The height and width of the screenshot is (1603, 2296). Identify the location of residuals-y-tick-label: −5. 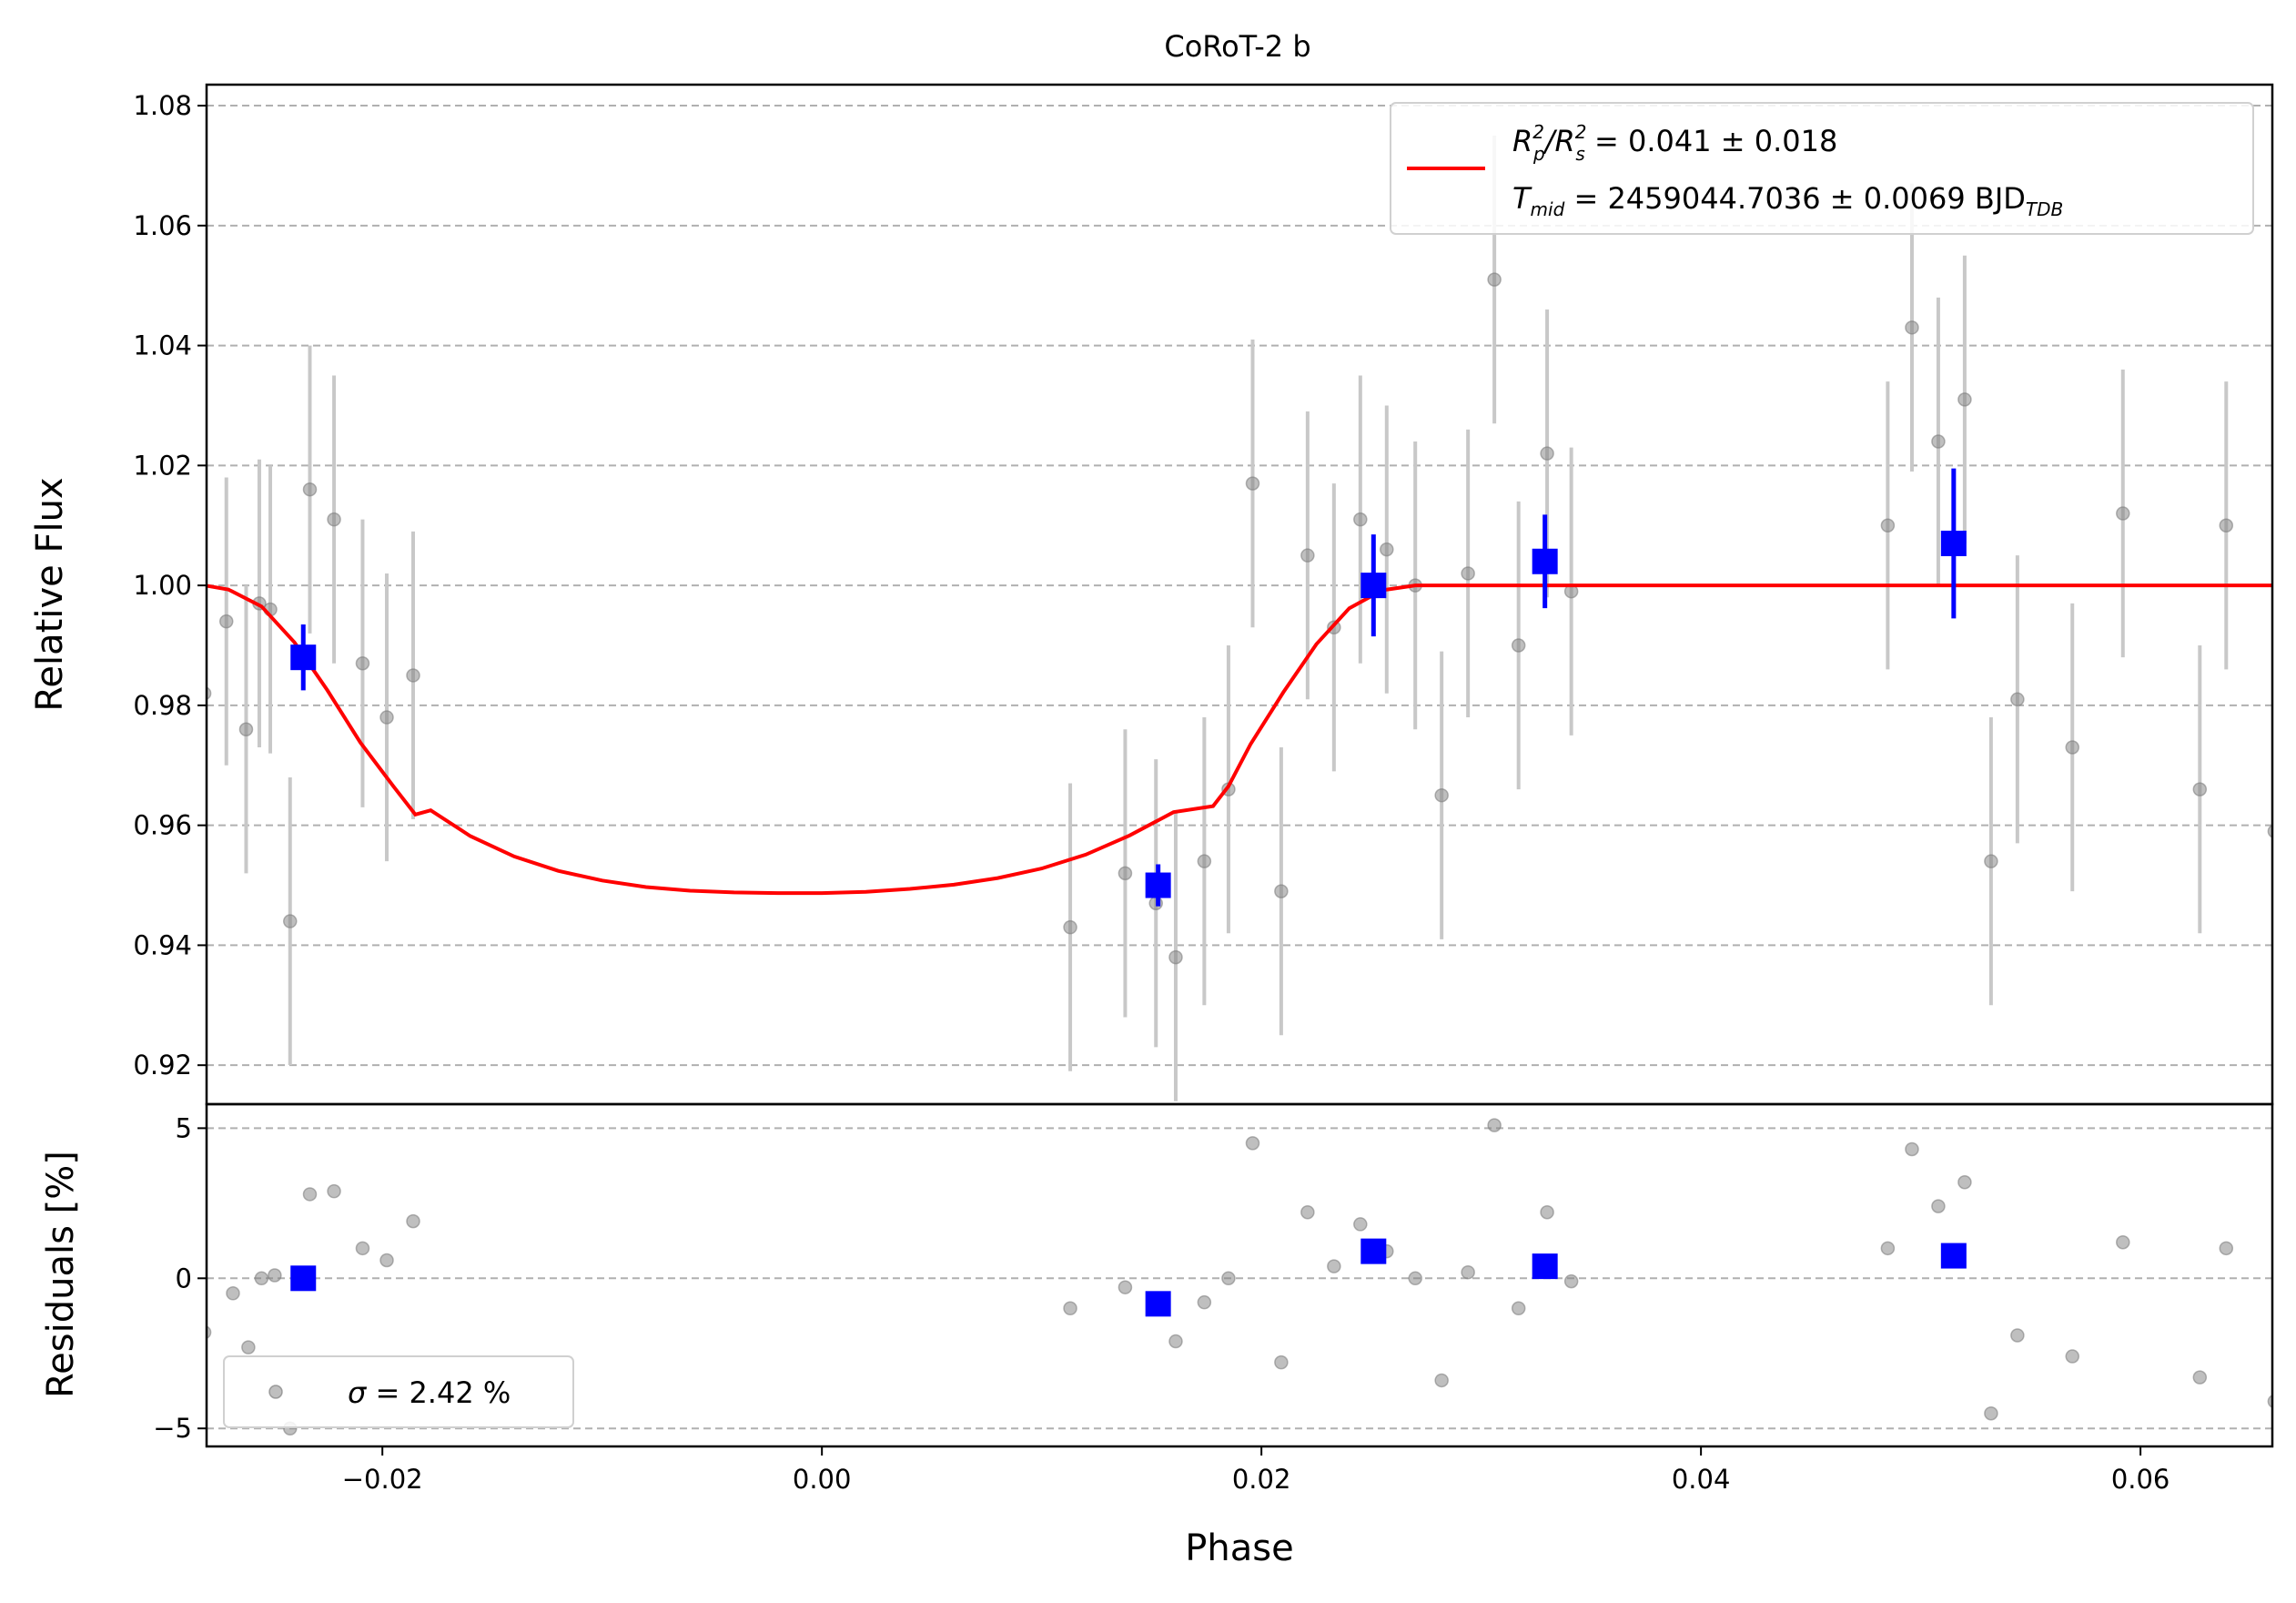
(173, 1428).